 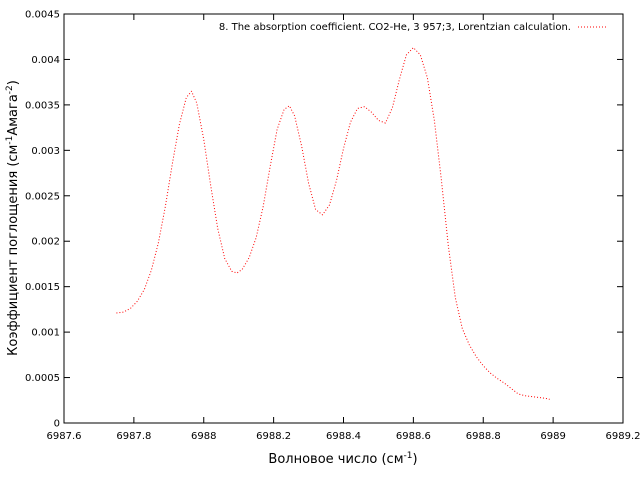 I want to click on y-axis-label: Коэффициент поглощения (см-1Амага-2), so click(x=13, y=218).